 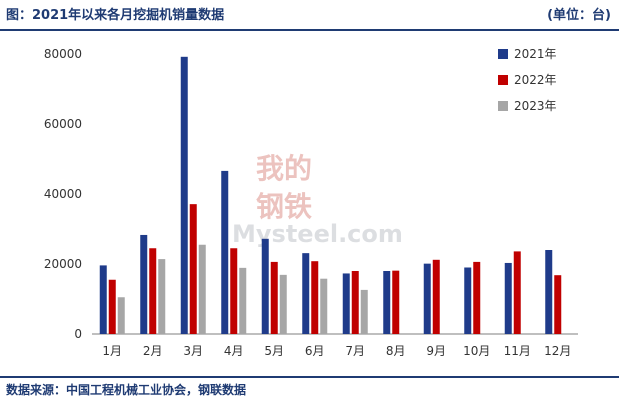 What do you see at coordinates (517, 292) in the screenshot?
I see `bar-2022年-11月` at bounding box center [517, 292].